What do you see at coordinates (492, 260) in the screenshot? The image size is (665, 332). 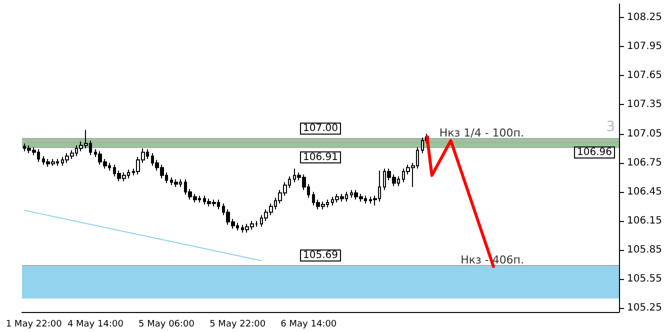 I see `band-label: Нкз - 406п.` at bounding box center [492, 260].